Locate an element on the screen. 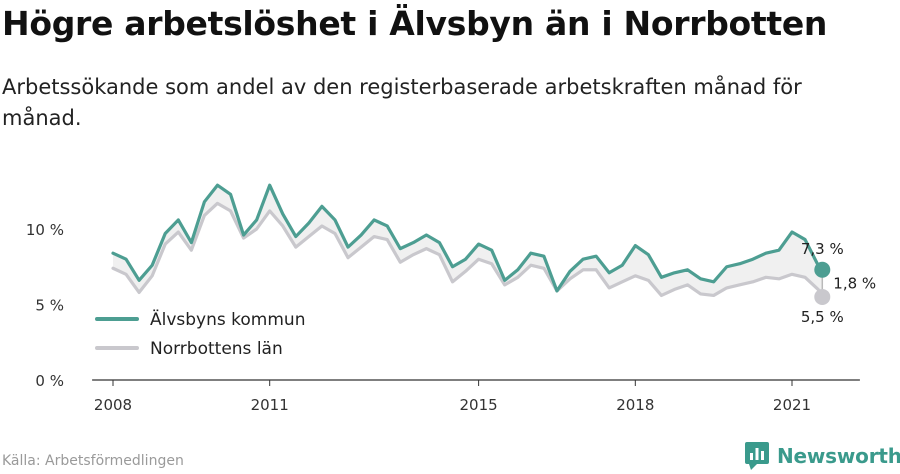 This screenshot has height=474, width=900. source-note: Källa: Arbetsförmedlingen is located at coordinates (93, 461).